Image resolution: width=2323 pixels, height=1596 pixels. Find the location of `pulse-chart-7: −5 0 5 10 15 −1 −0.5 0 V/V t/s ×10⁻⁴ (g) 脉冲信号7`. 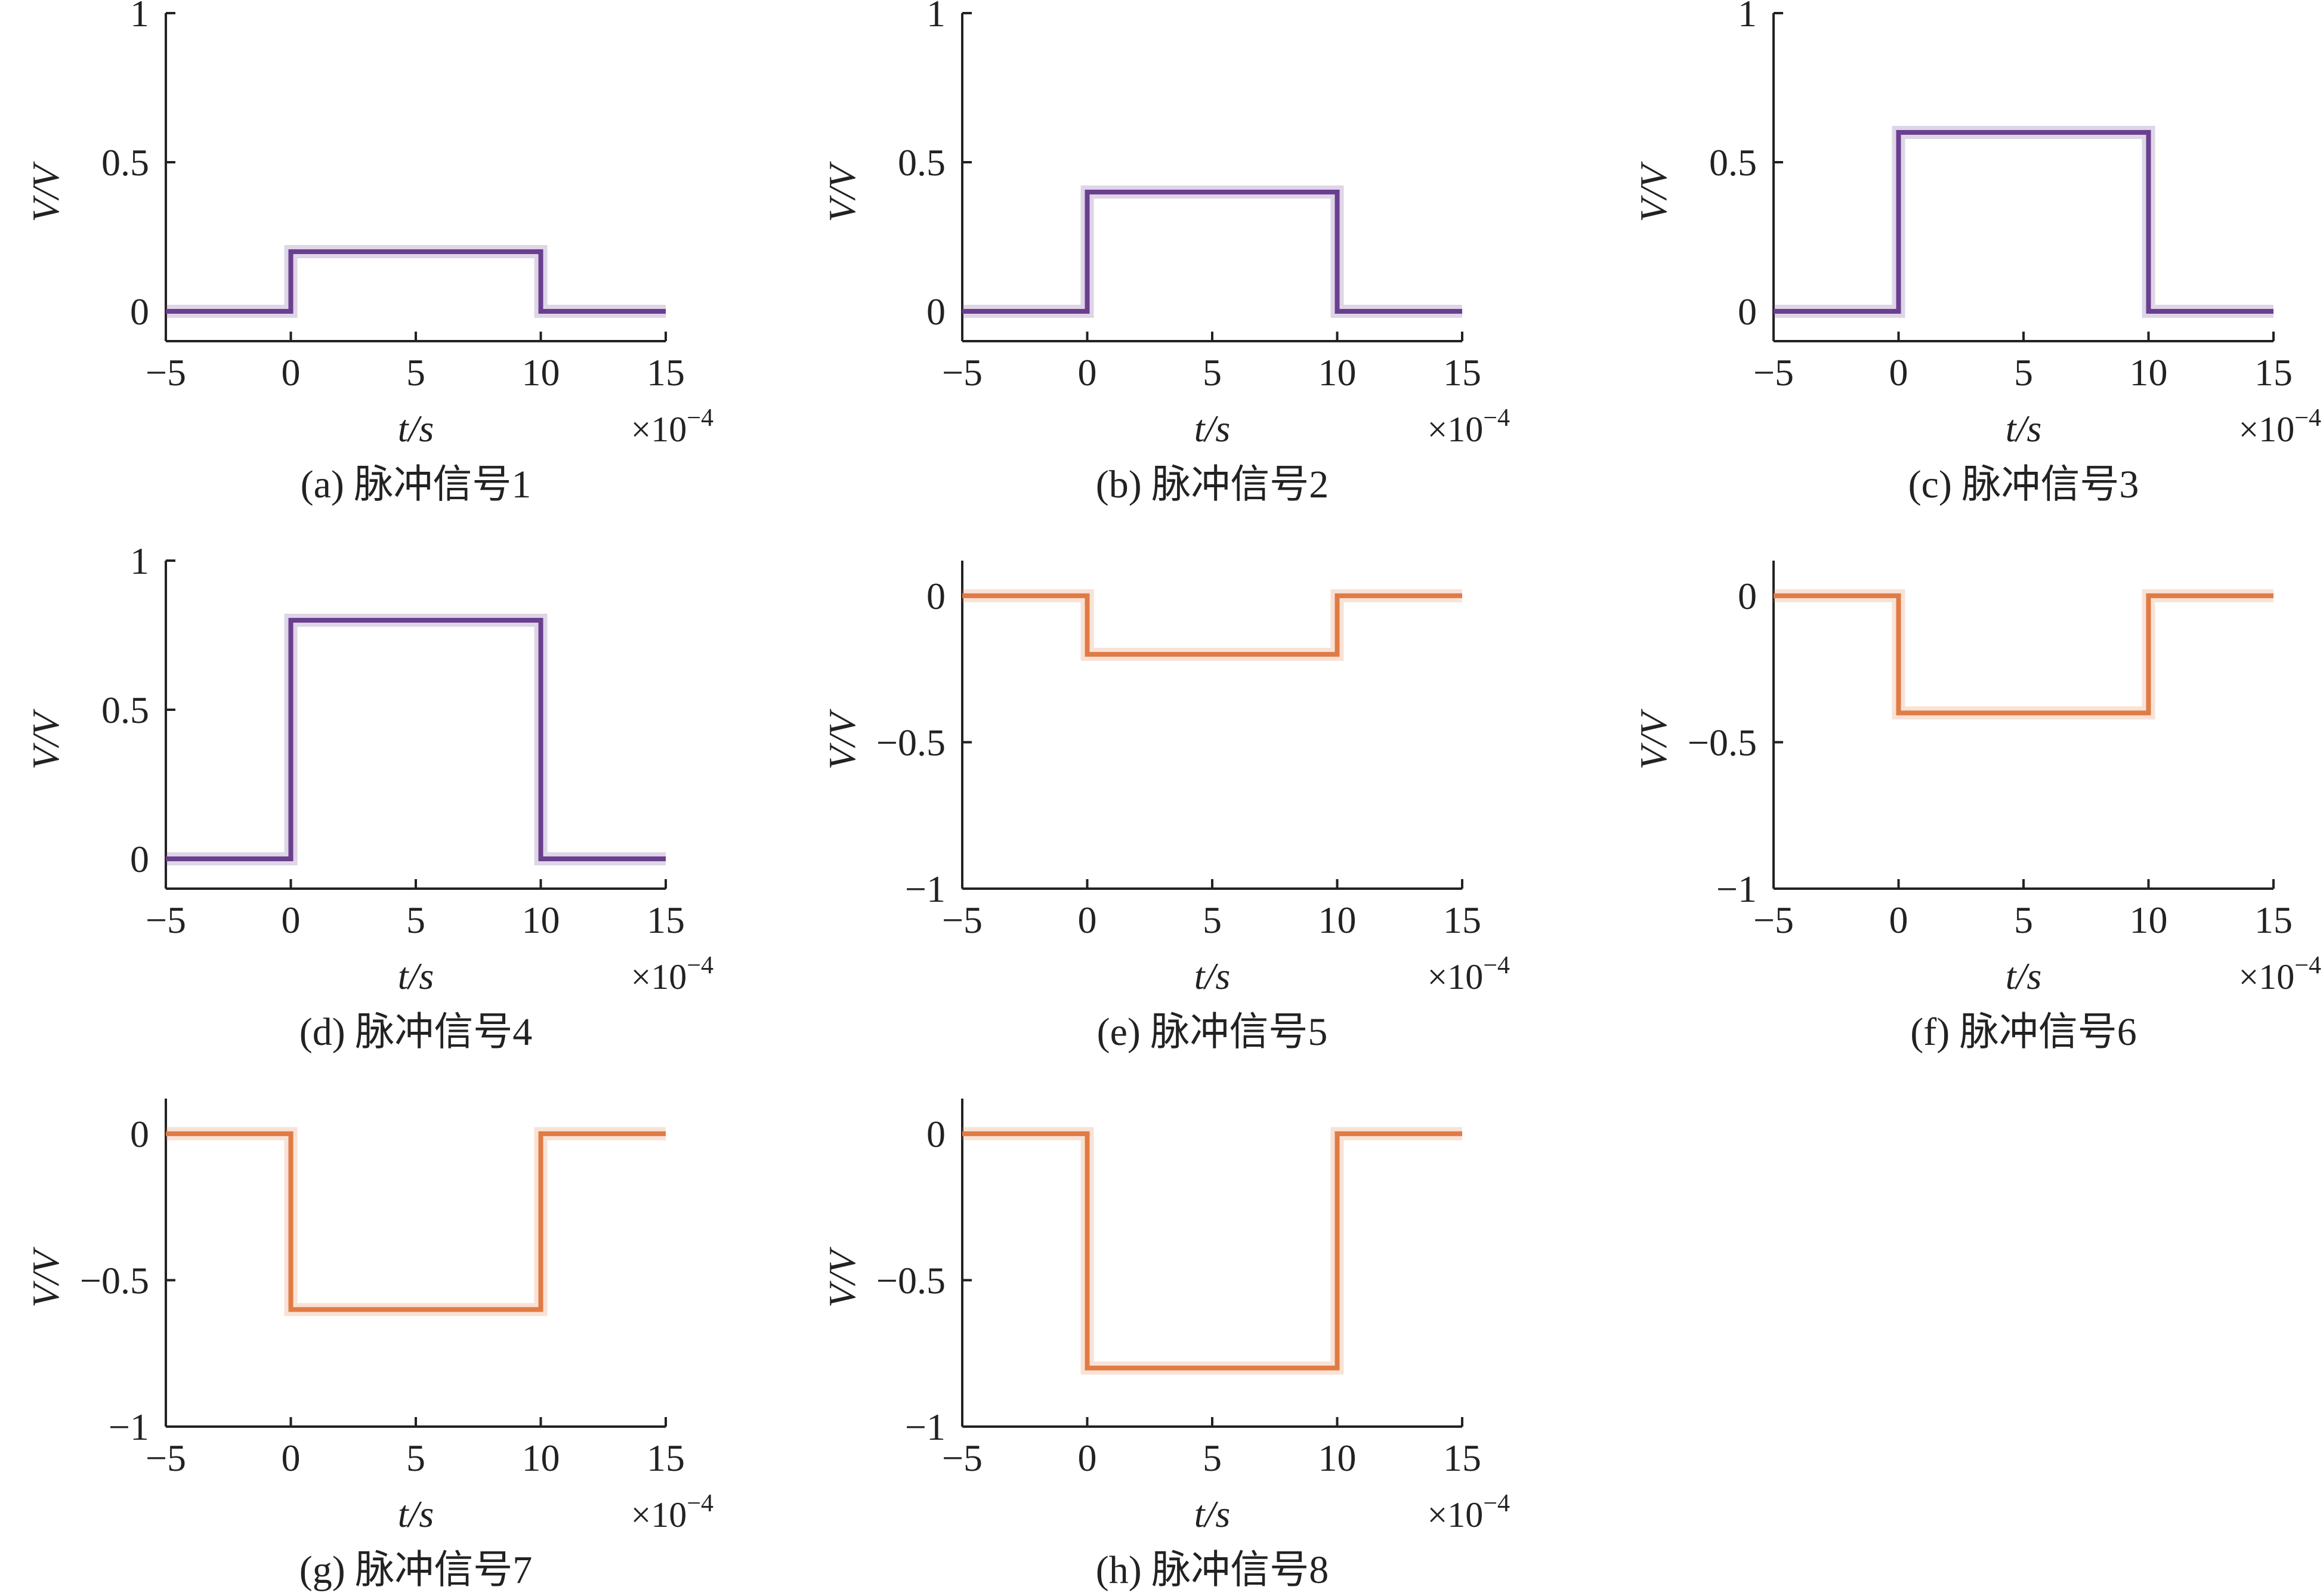

pulse-chart-7: −5 0 5 10 15 −1 −0.5 0 V/V t/s ×10⁻⁴ (g) 脉冲信号7 is located at coordinates (369, 1345).